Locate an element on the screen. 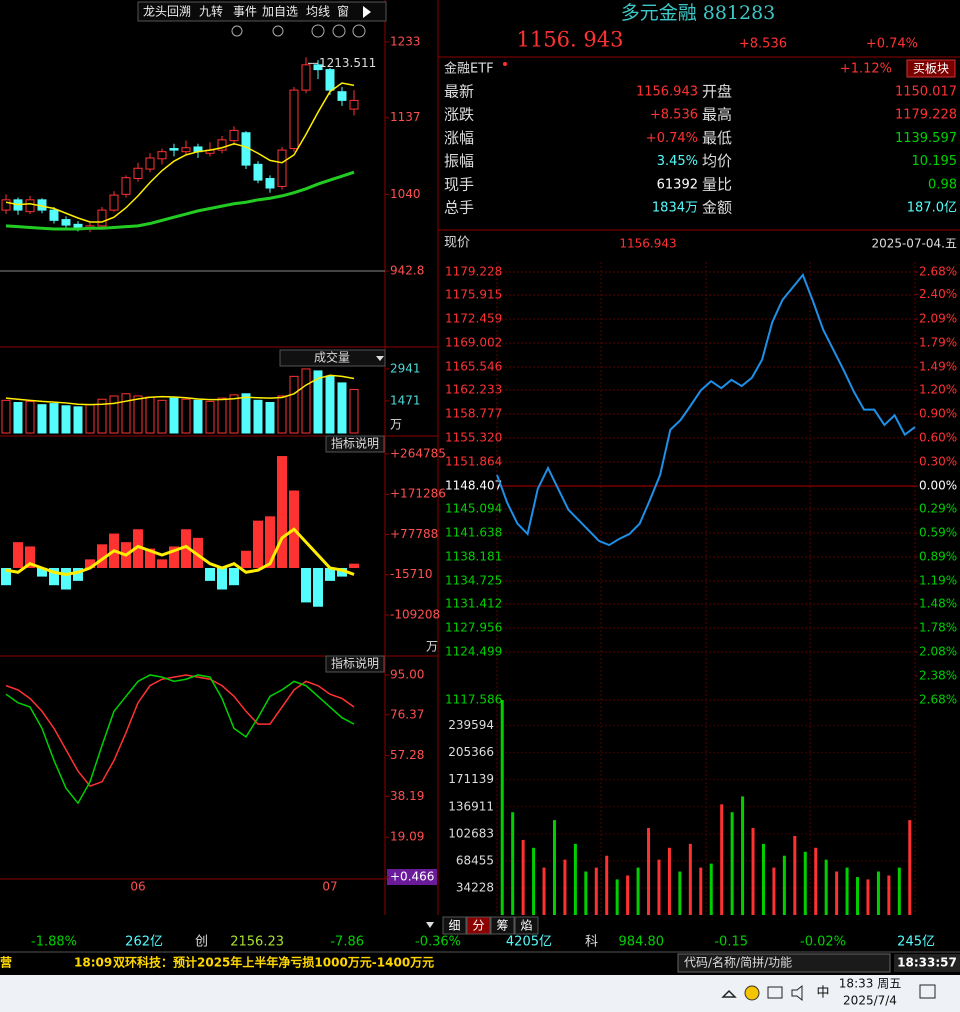  kdj-button: 指标说明 is located at coordinates (355, 663).